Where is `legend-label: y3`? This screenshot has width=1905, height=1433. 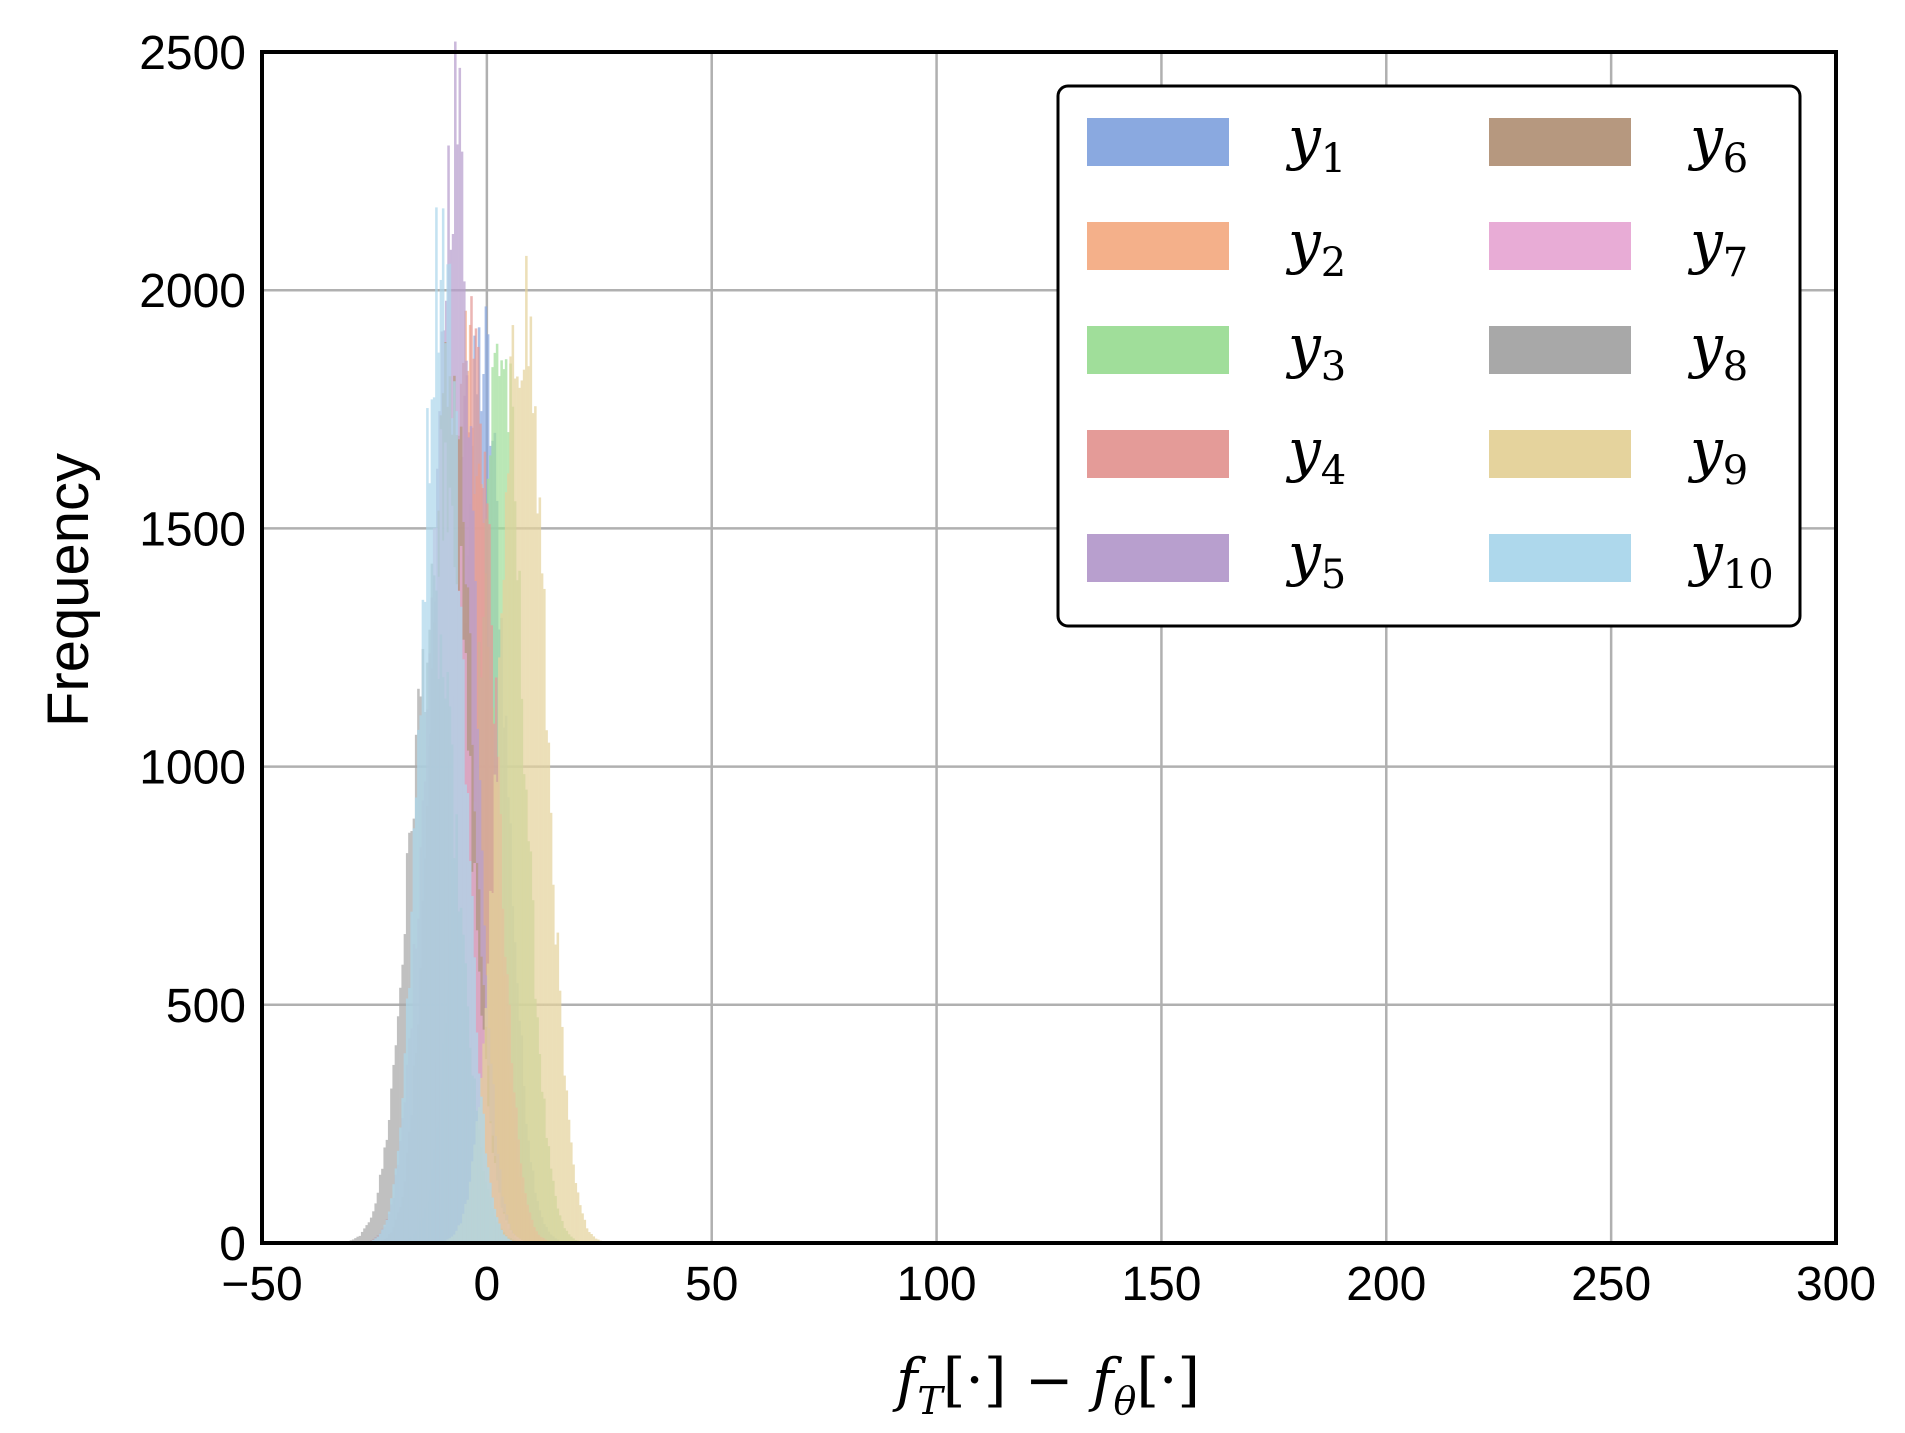
legend-label: y3 is located at coordinates (1315, 351).